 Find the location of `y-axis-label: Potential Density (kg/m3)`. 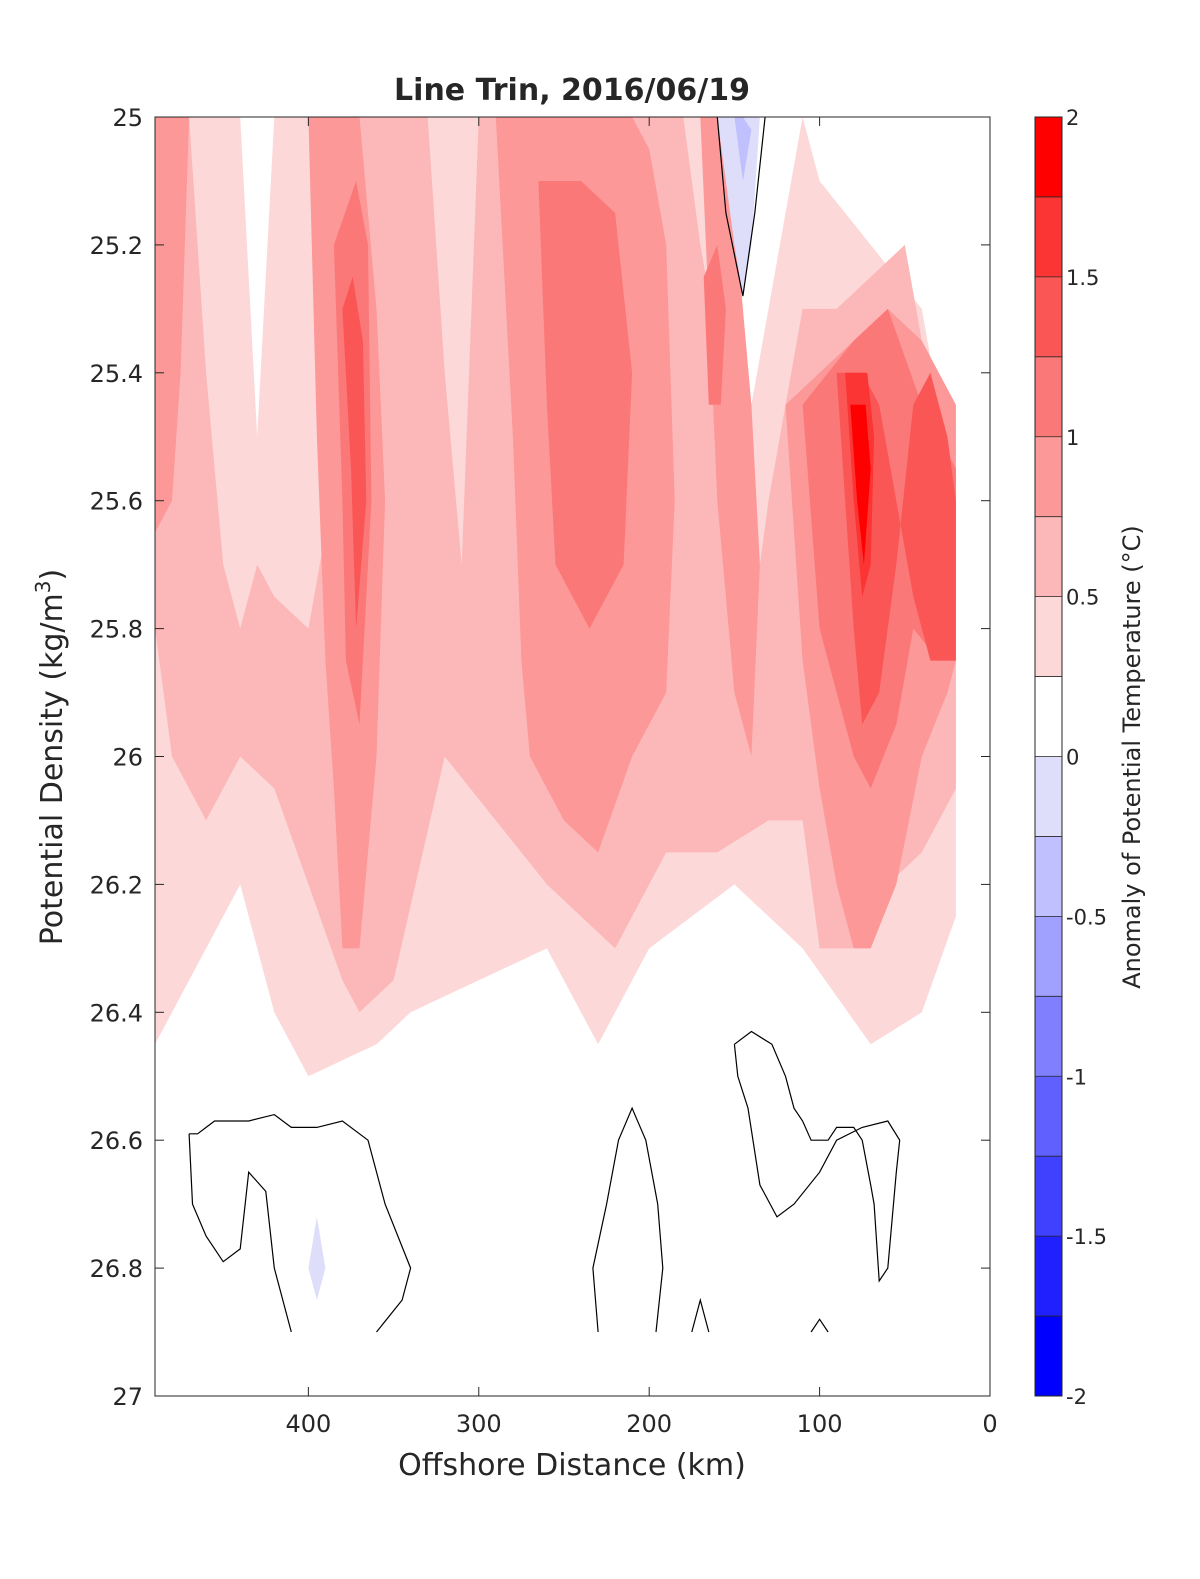

y-axis-label: Potential Density (kg/m3) is located at coordinates (50, 757).